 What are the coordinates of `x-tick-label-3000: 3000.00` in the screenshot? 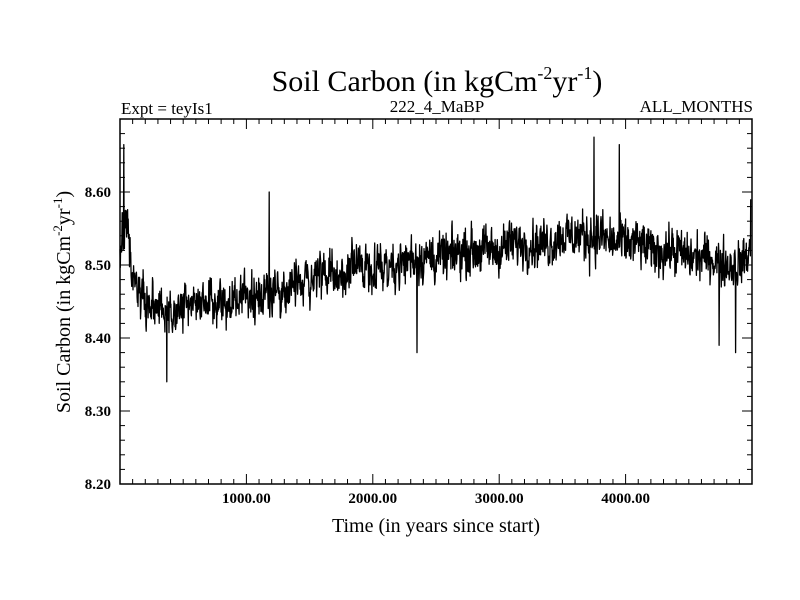 It's located at (499, 499).